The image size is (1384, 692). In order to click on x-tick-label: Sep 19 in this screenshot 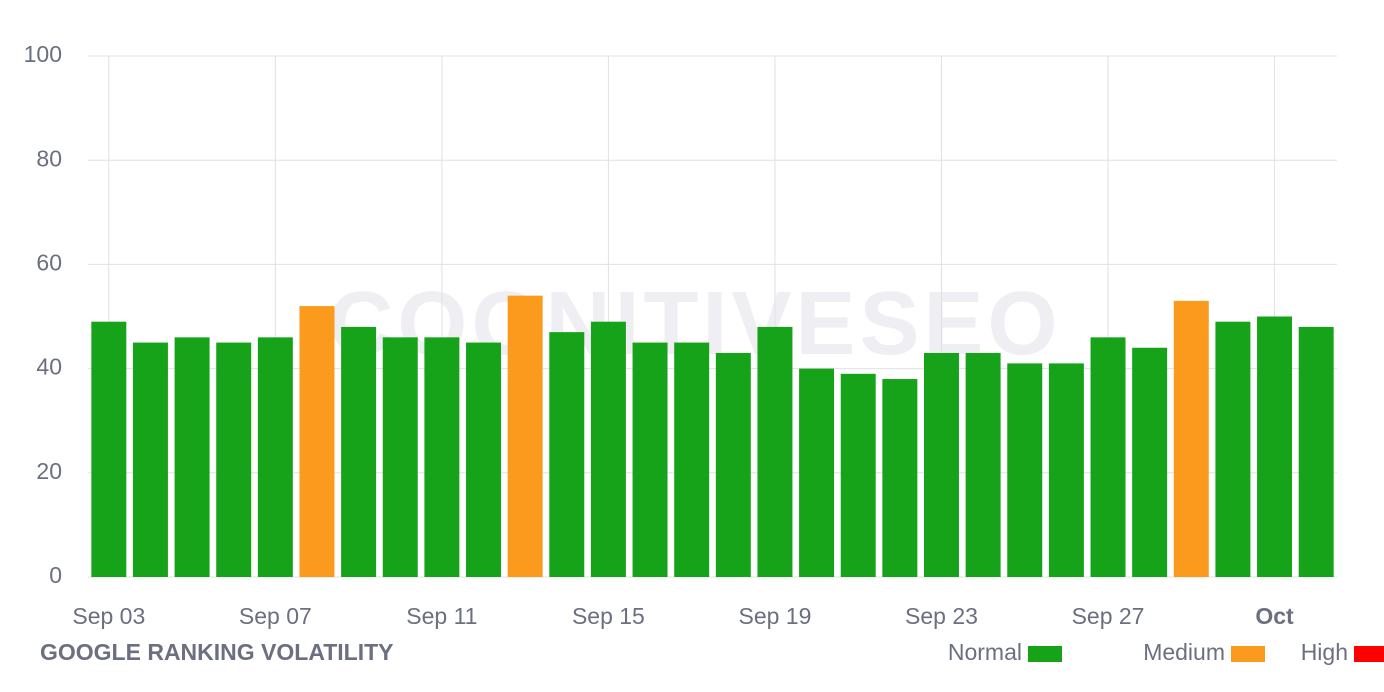, I will do `click(774, 616)`.